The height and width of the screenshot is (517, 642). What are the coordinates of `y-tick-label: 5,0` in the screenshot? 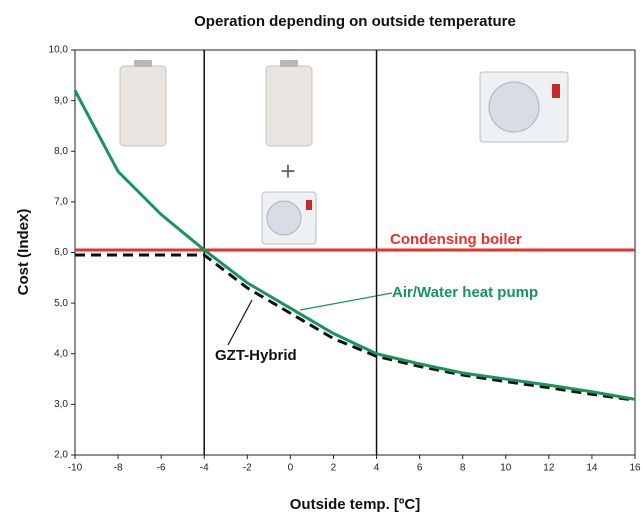 It's located at (61, 303).